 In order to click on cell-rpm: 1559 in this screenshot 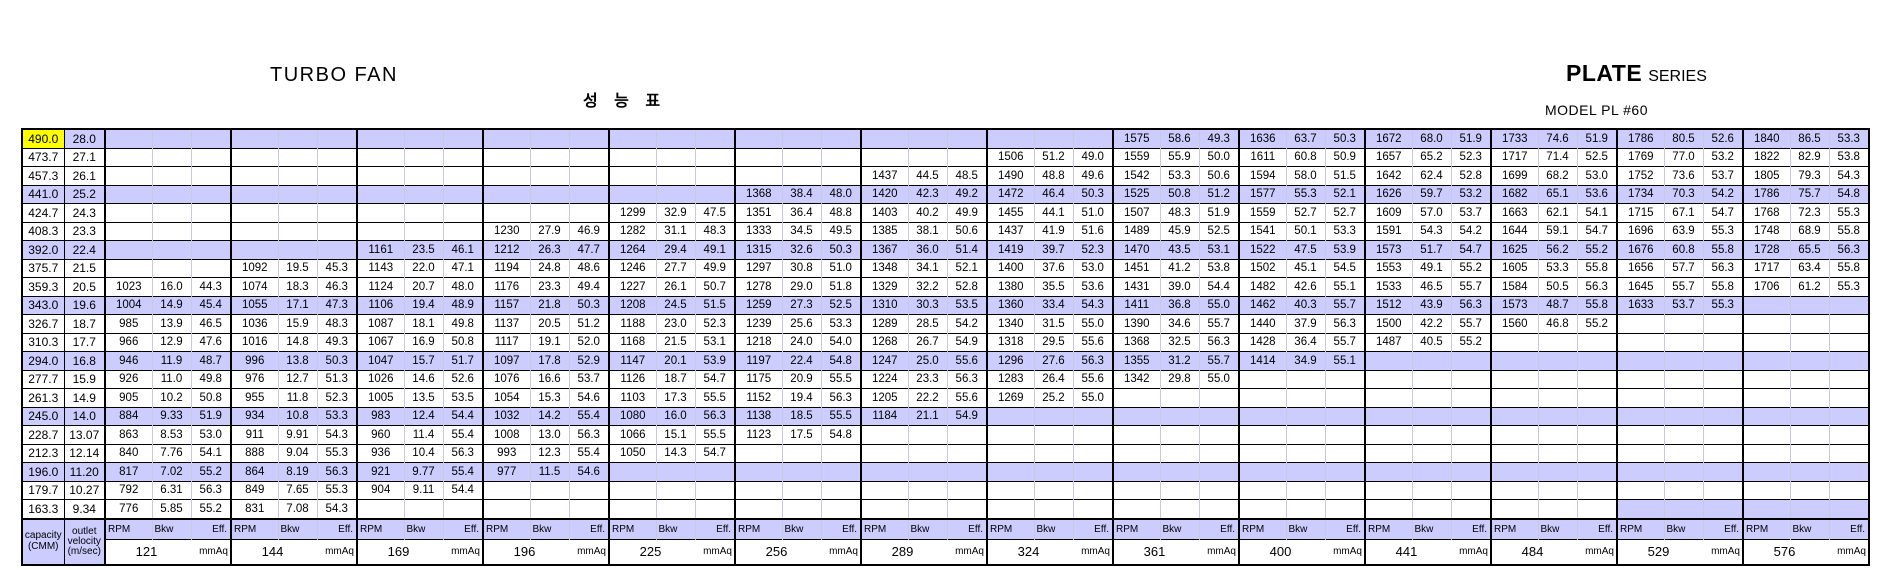, I will do `click(1136, 157)`.